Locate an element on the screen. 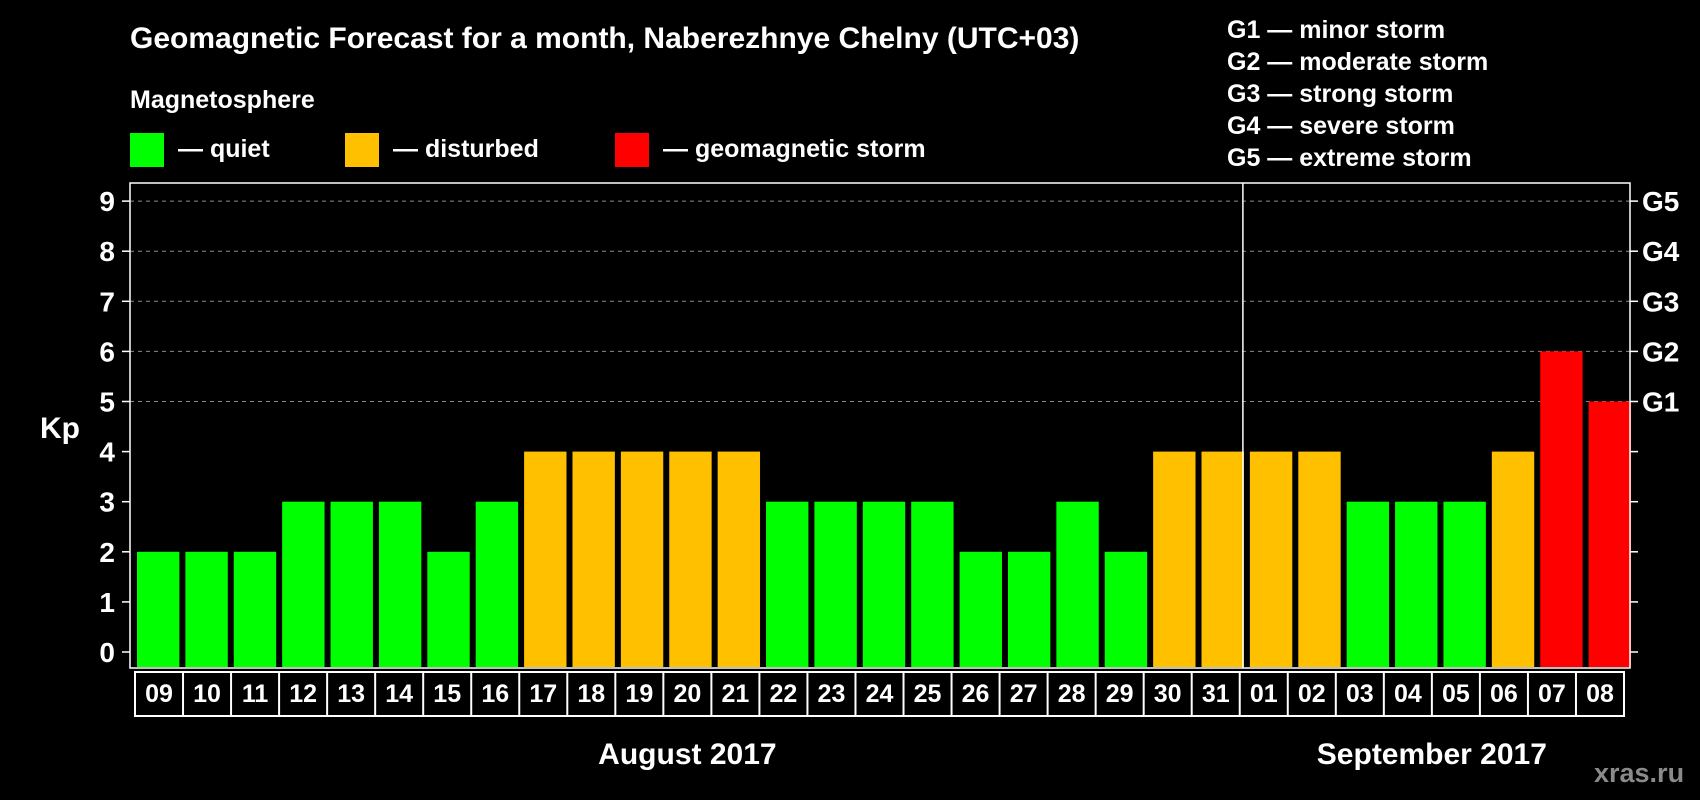 The width and height of the screenshot is (1700, 800). legend-label-3: — geomagnetic storm is located at coordinates (794, 149).